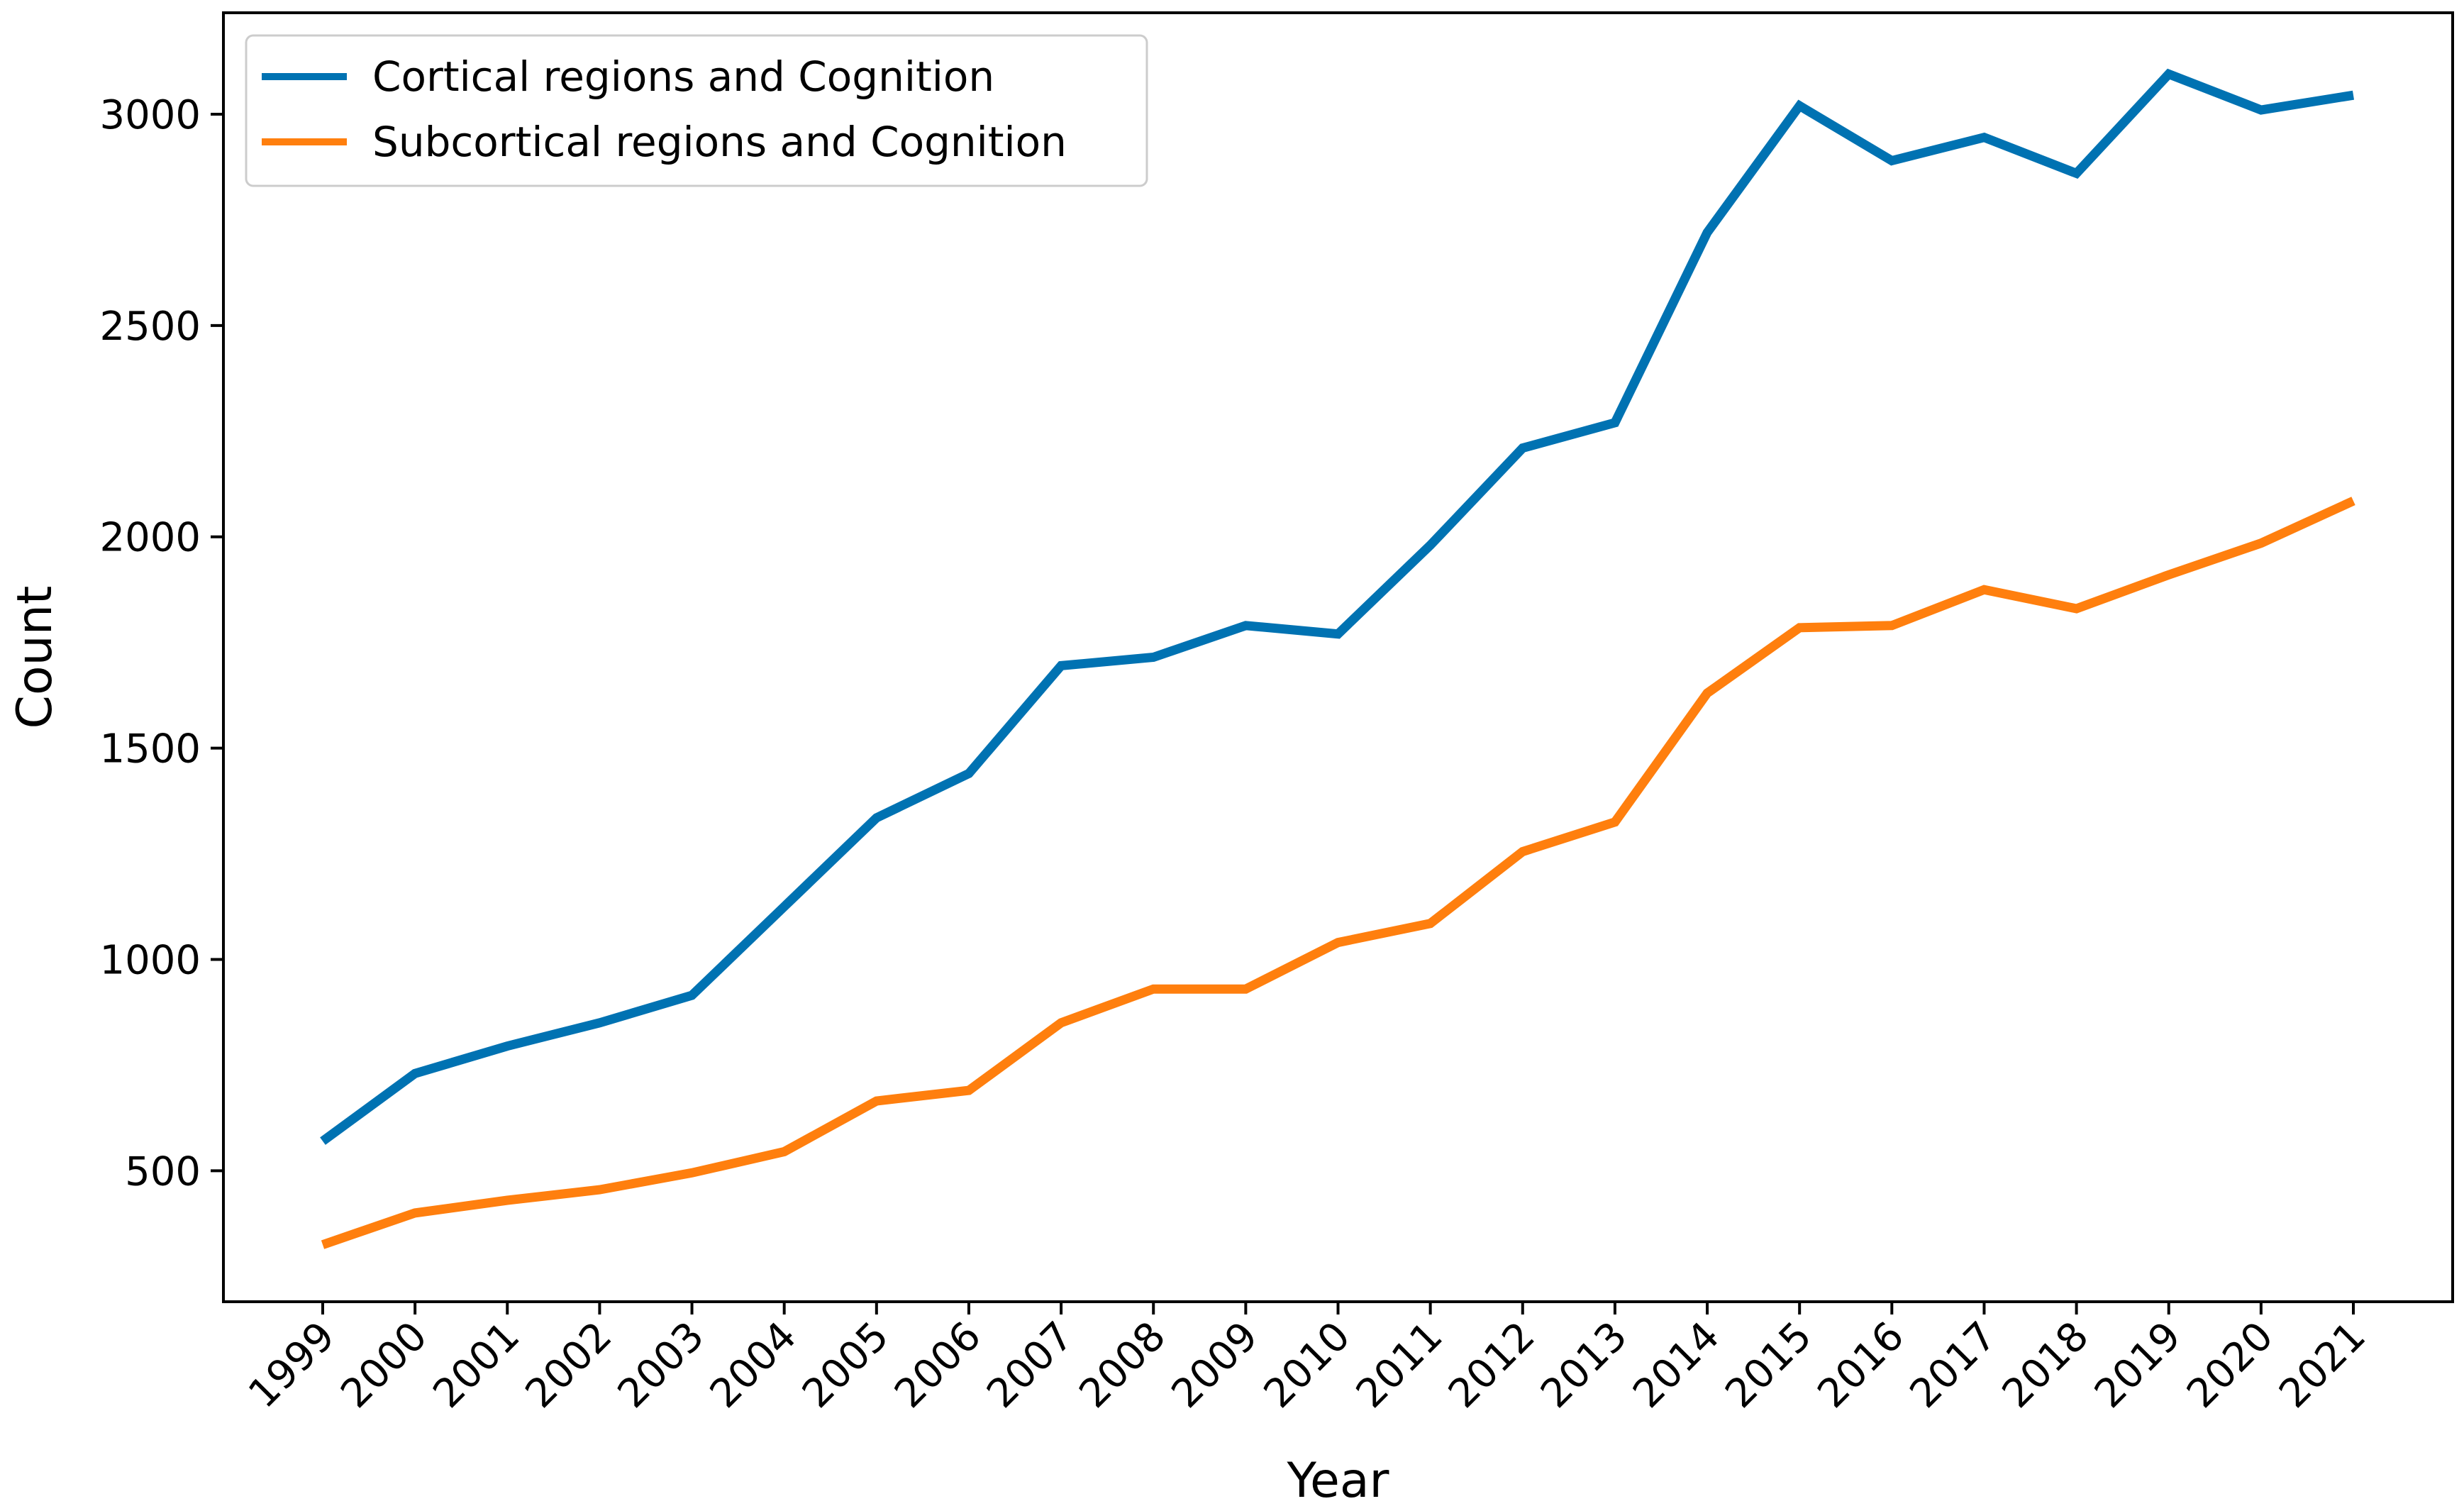 The width and height of the screenshot is (2464, 1511). I want to click on y-axis: 500 1000 1500 2000 2500 3000, so click(161, 643).